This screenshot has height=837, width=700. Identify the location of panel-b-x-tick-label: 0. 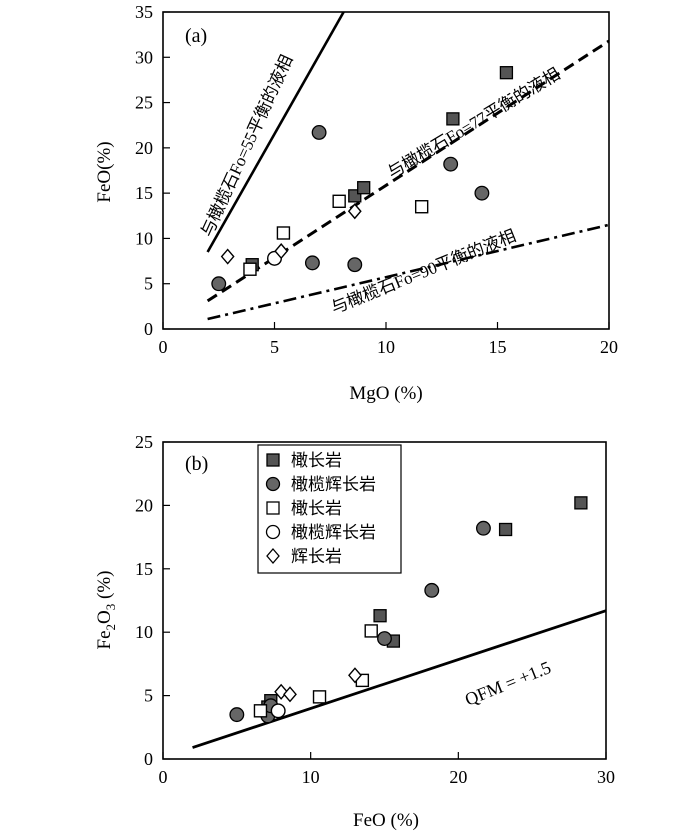
(163, 777).